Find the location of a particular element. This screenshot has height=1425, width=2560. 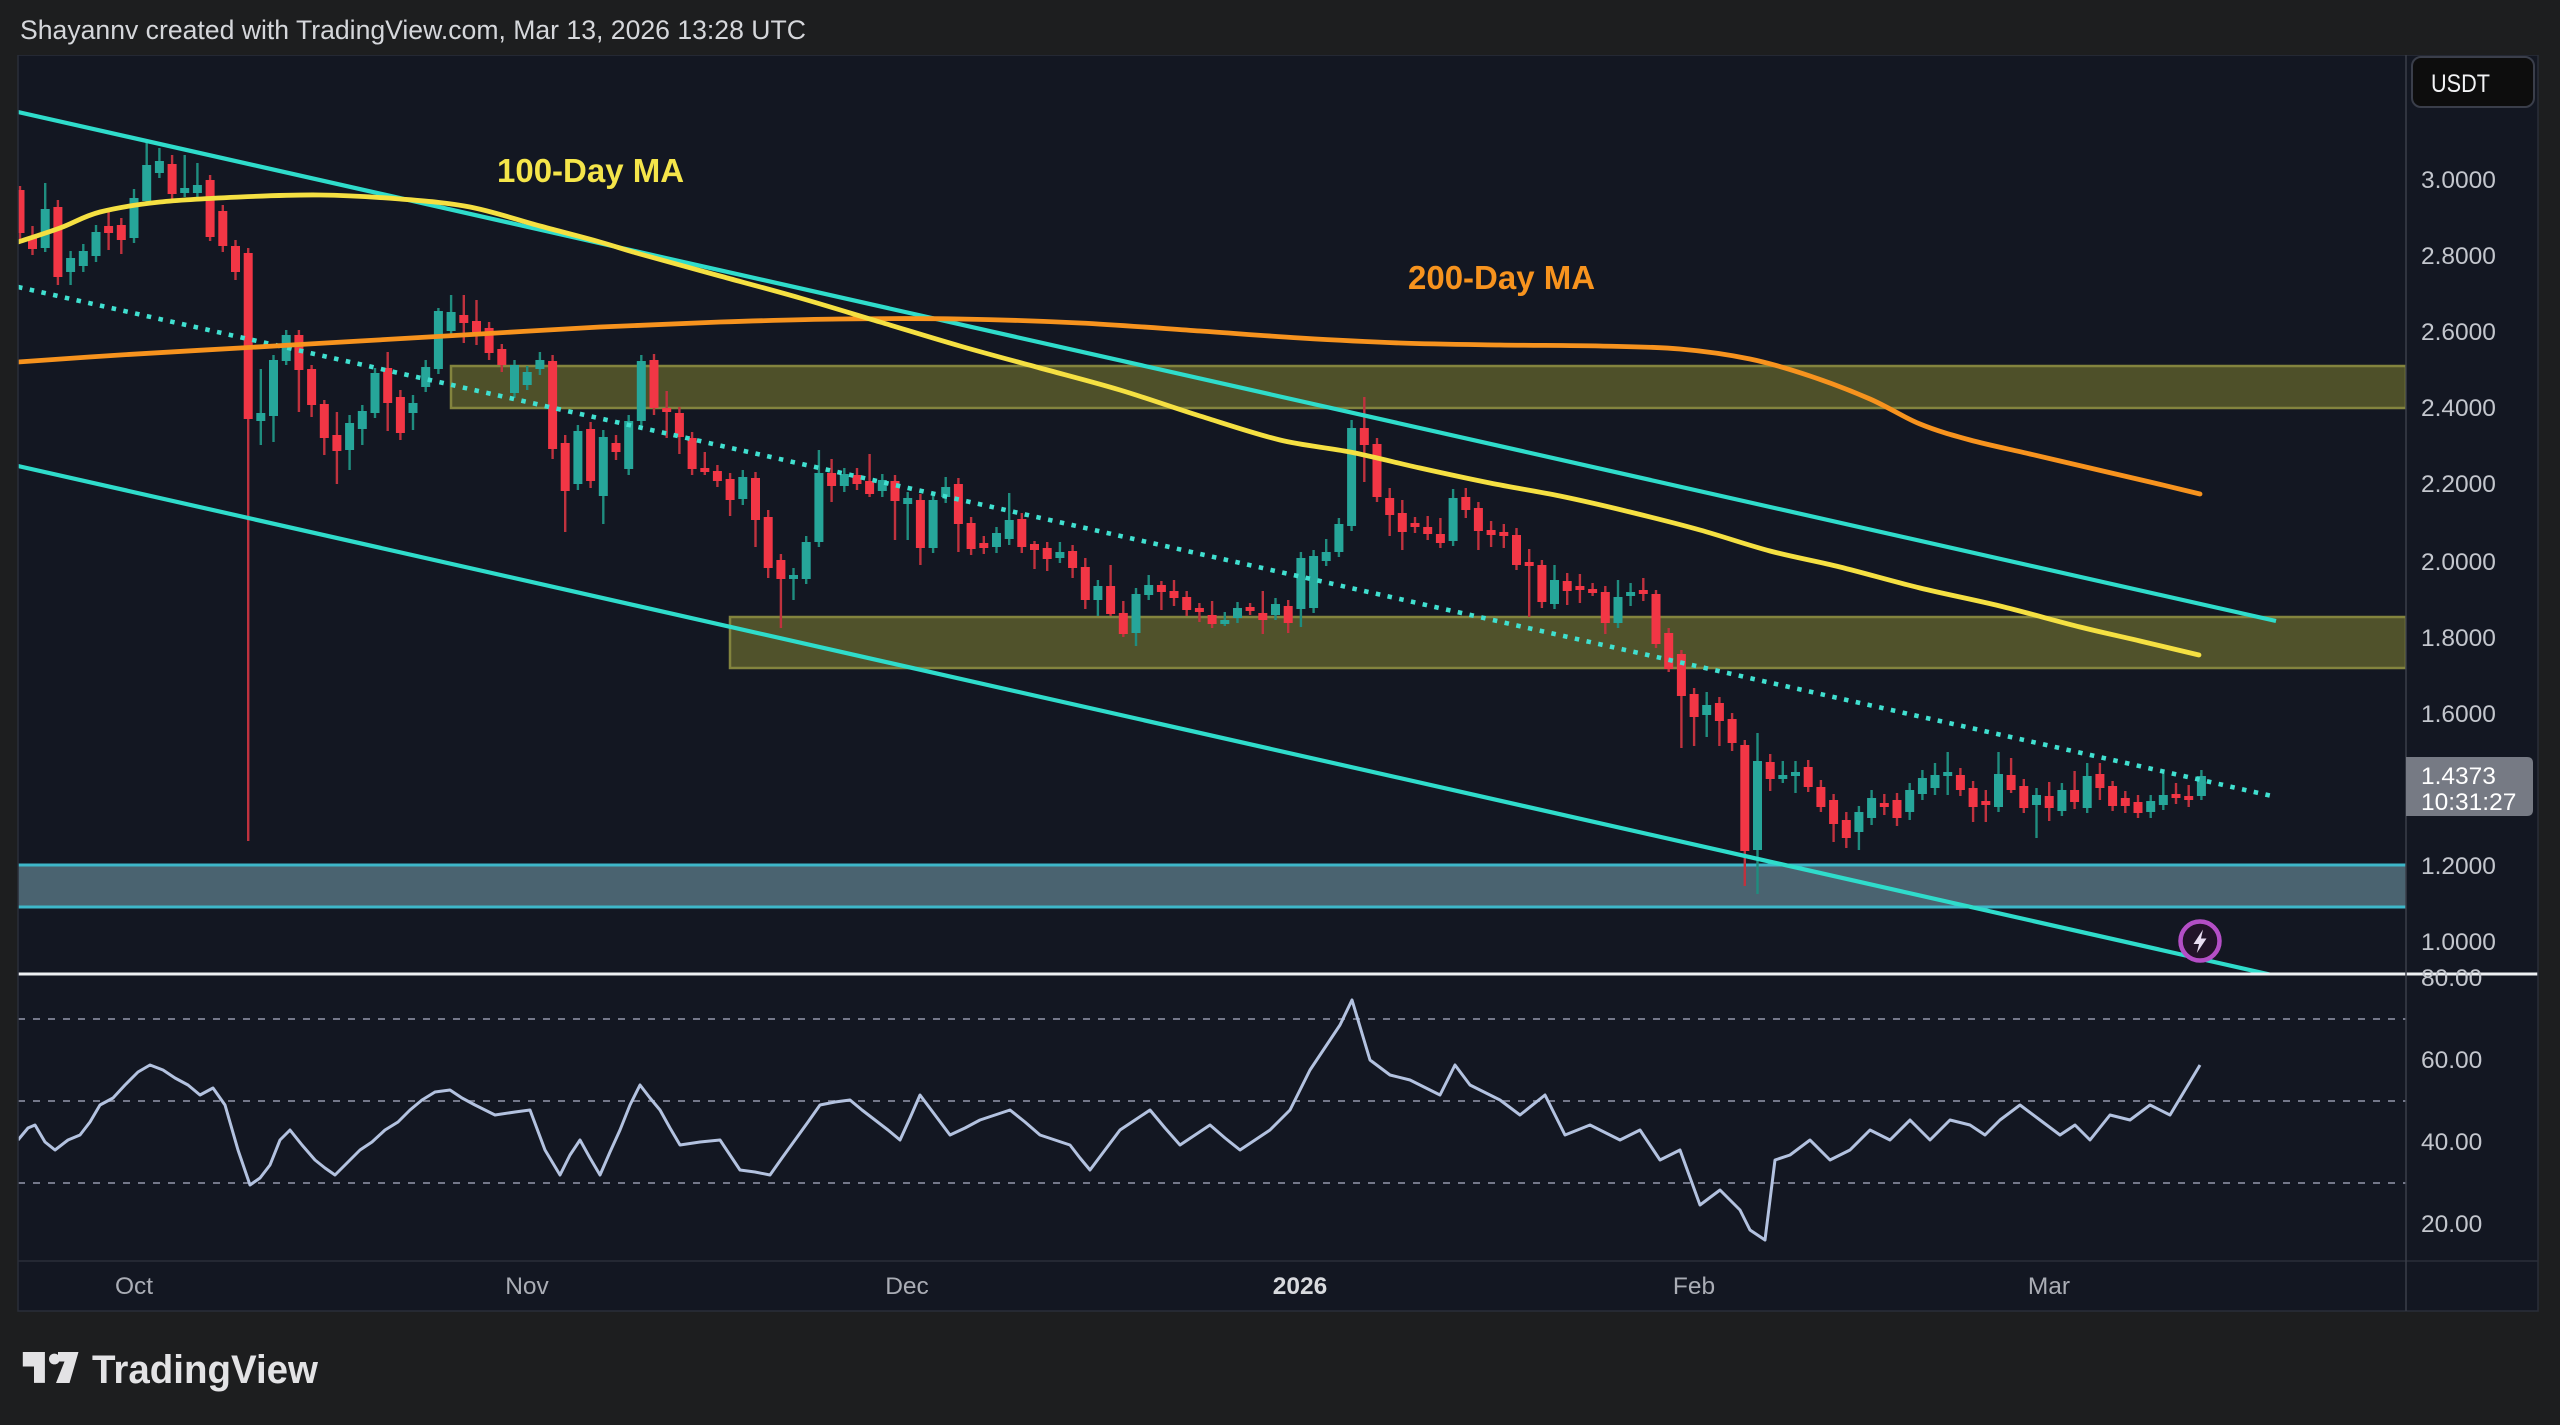

svg-text: 2.8000 is located at coordinates (2458, 256).